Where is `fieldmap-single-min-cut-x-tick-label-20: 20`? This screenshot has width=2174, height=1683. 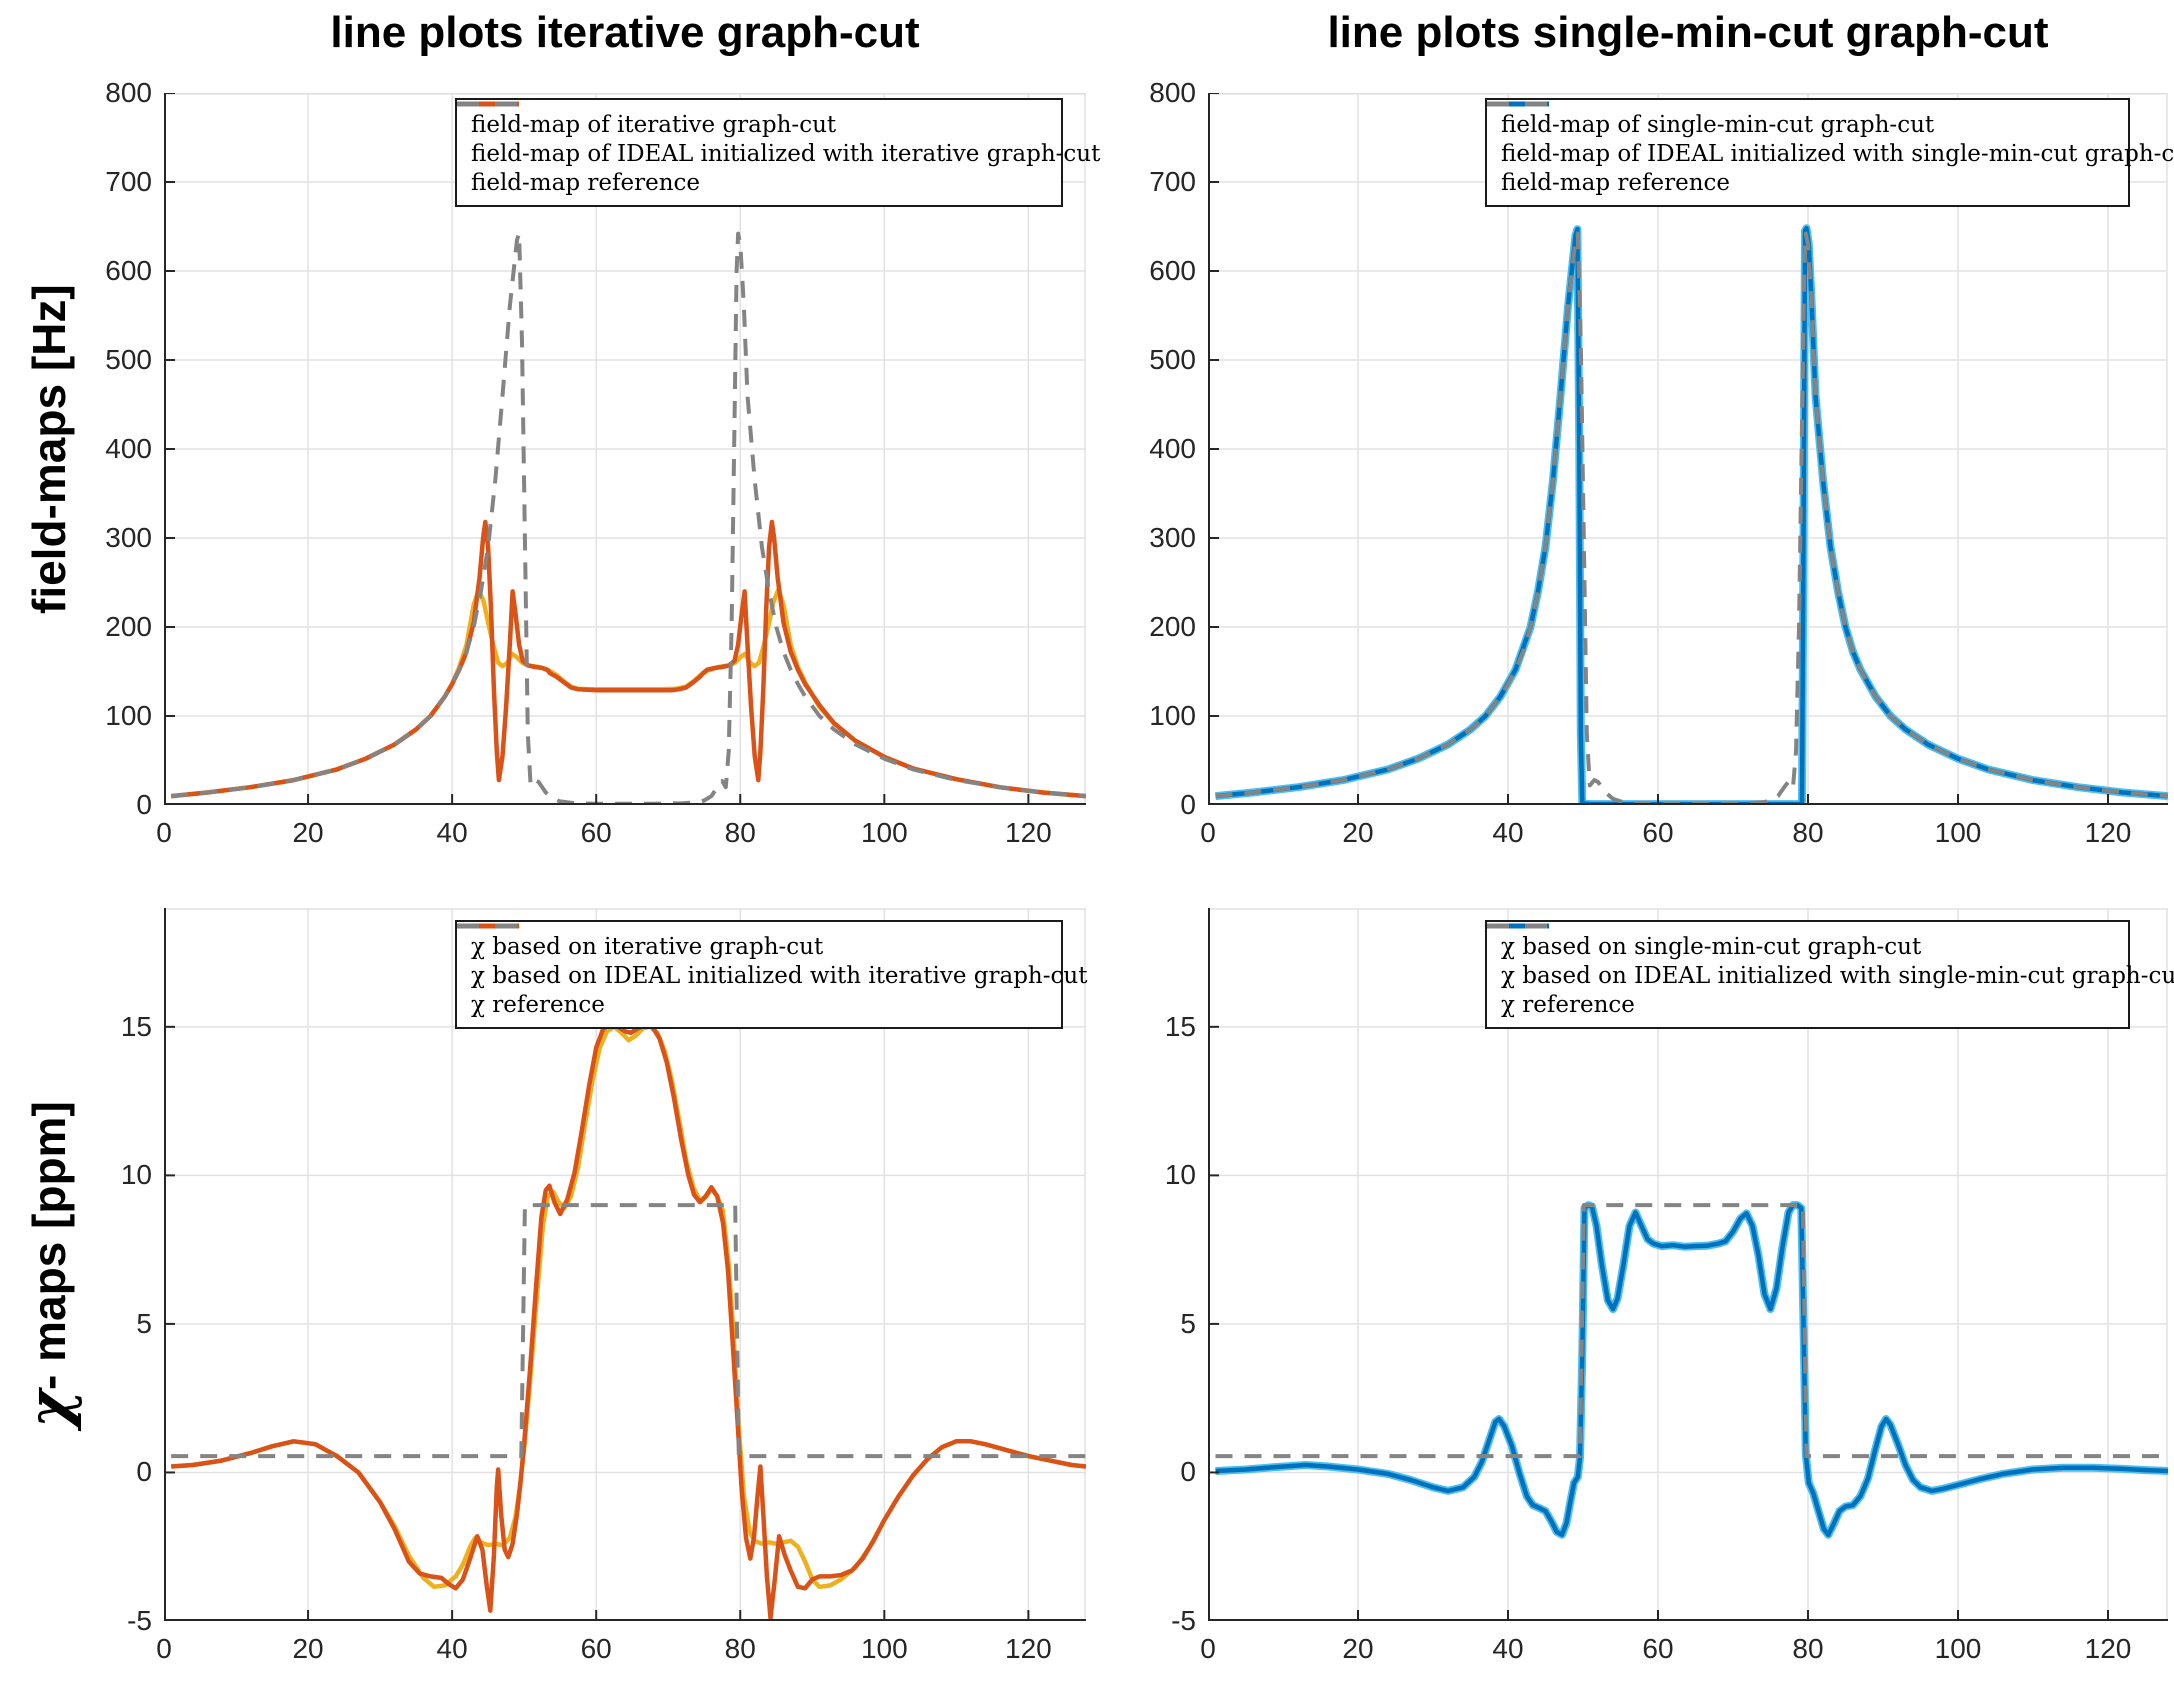 fieldmap-single-min-cut-x-tick-label-20: 20 is located at coordinates (1358, 832).